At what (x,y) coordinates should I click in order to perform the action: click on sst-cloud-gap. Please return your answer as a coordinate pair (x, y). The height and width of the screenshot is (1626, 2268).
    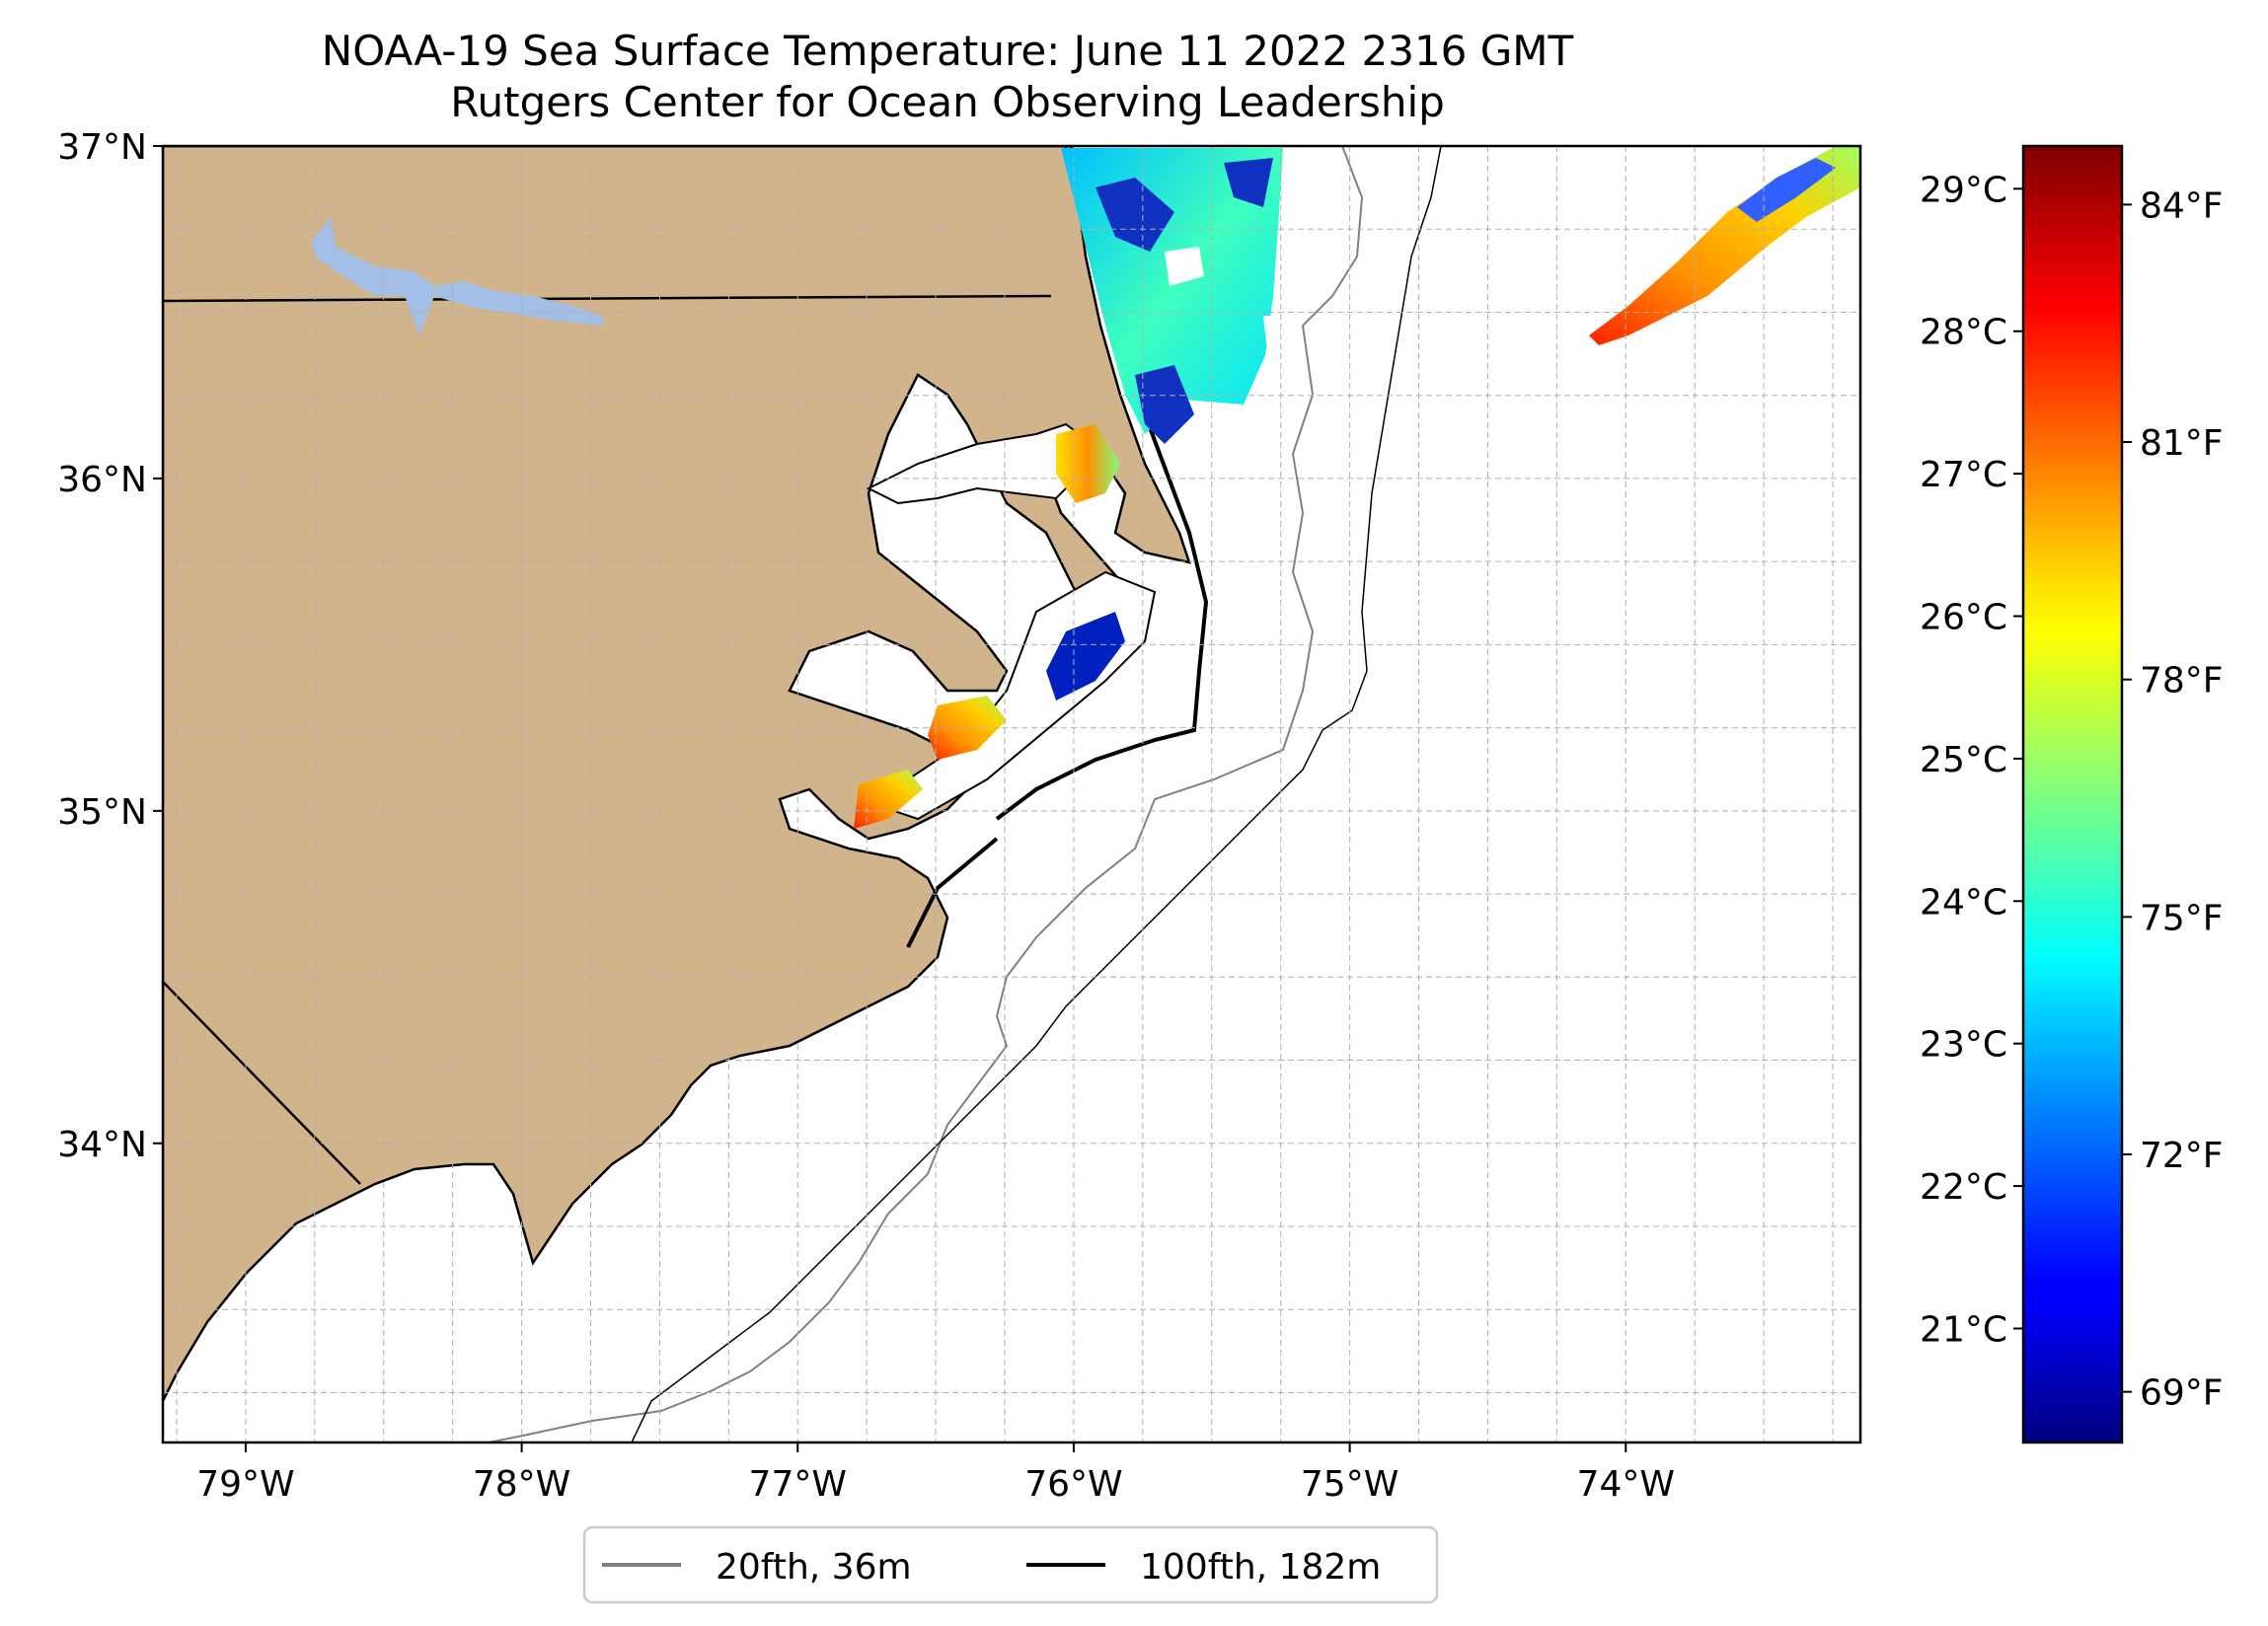
    Looking at the image, I should click on (1234, 303).